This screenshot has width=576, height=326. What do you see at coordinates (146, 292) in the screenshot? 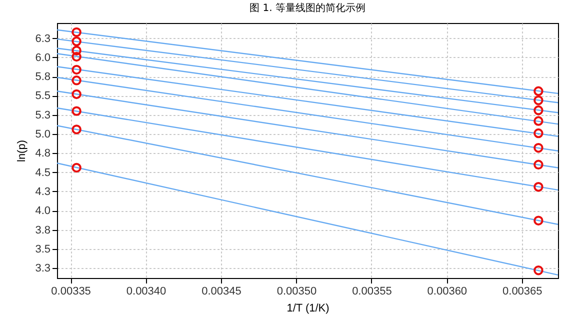
I see `x-tick-label: 0.00340` at bounding box center [146, 292].